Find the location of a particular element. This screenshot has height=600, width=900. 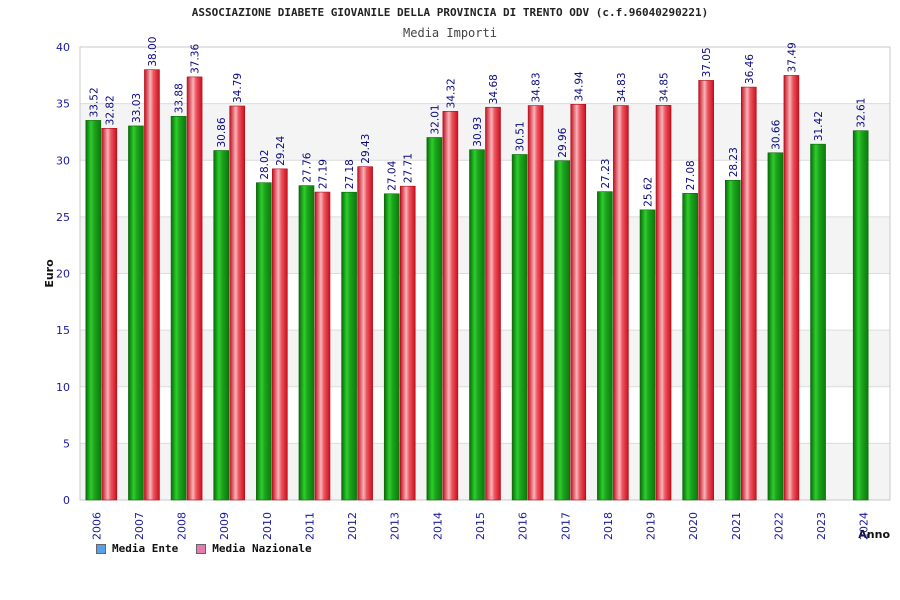

data-label: 27.76 is located at coordinates (307, 167).